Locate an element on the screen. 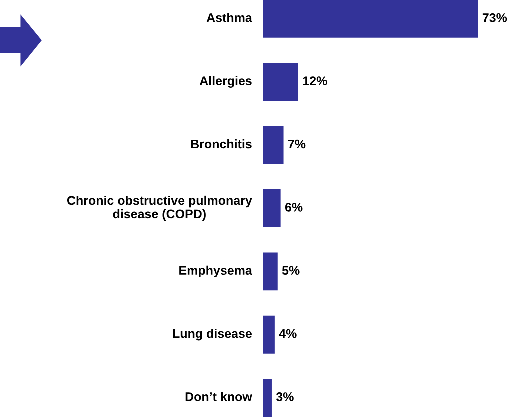 Image resolution: width=518 pixels, height=417 pixels. data-label: 3% is located at coordinates (285, 397).